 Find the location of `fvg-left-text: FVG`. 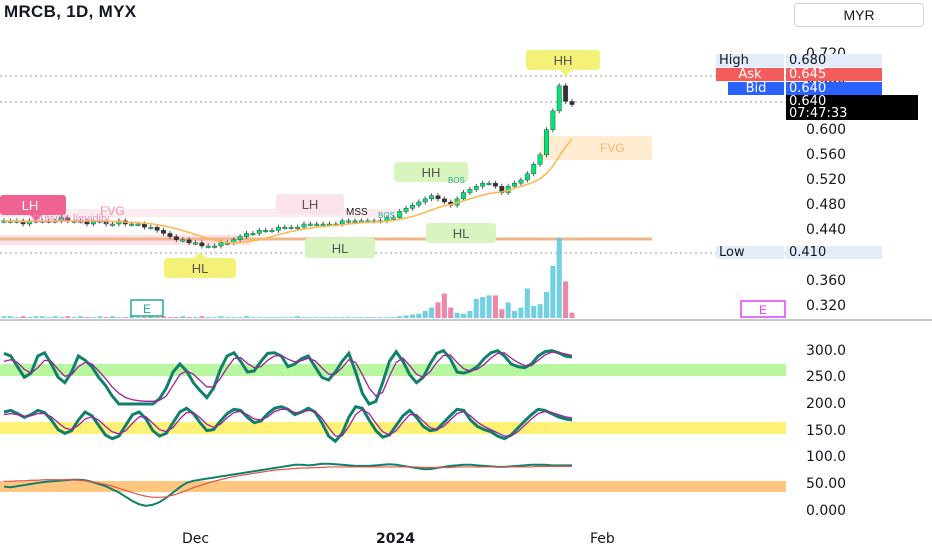

fvg-left-text: FVG is located at coordinates (112, 211).